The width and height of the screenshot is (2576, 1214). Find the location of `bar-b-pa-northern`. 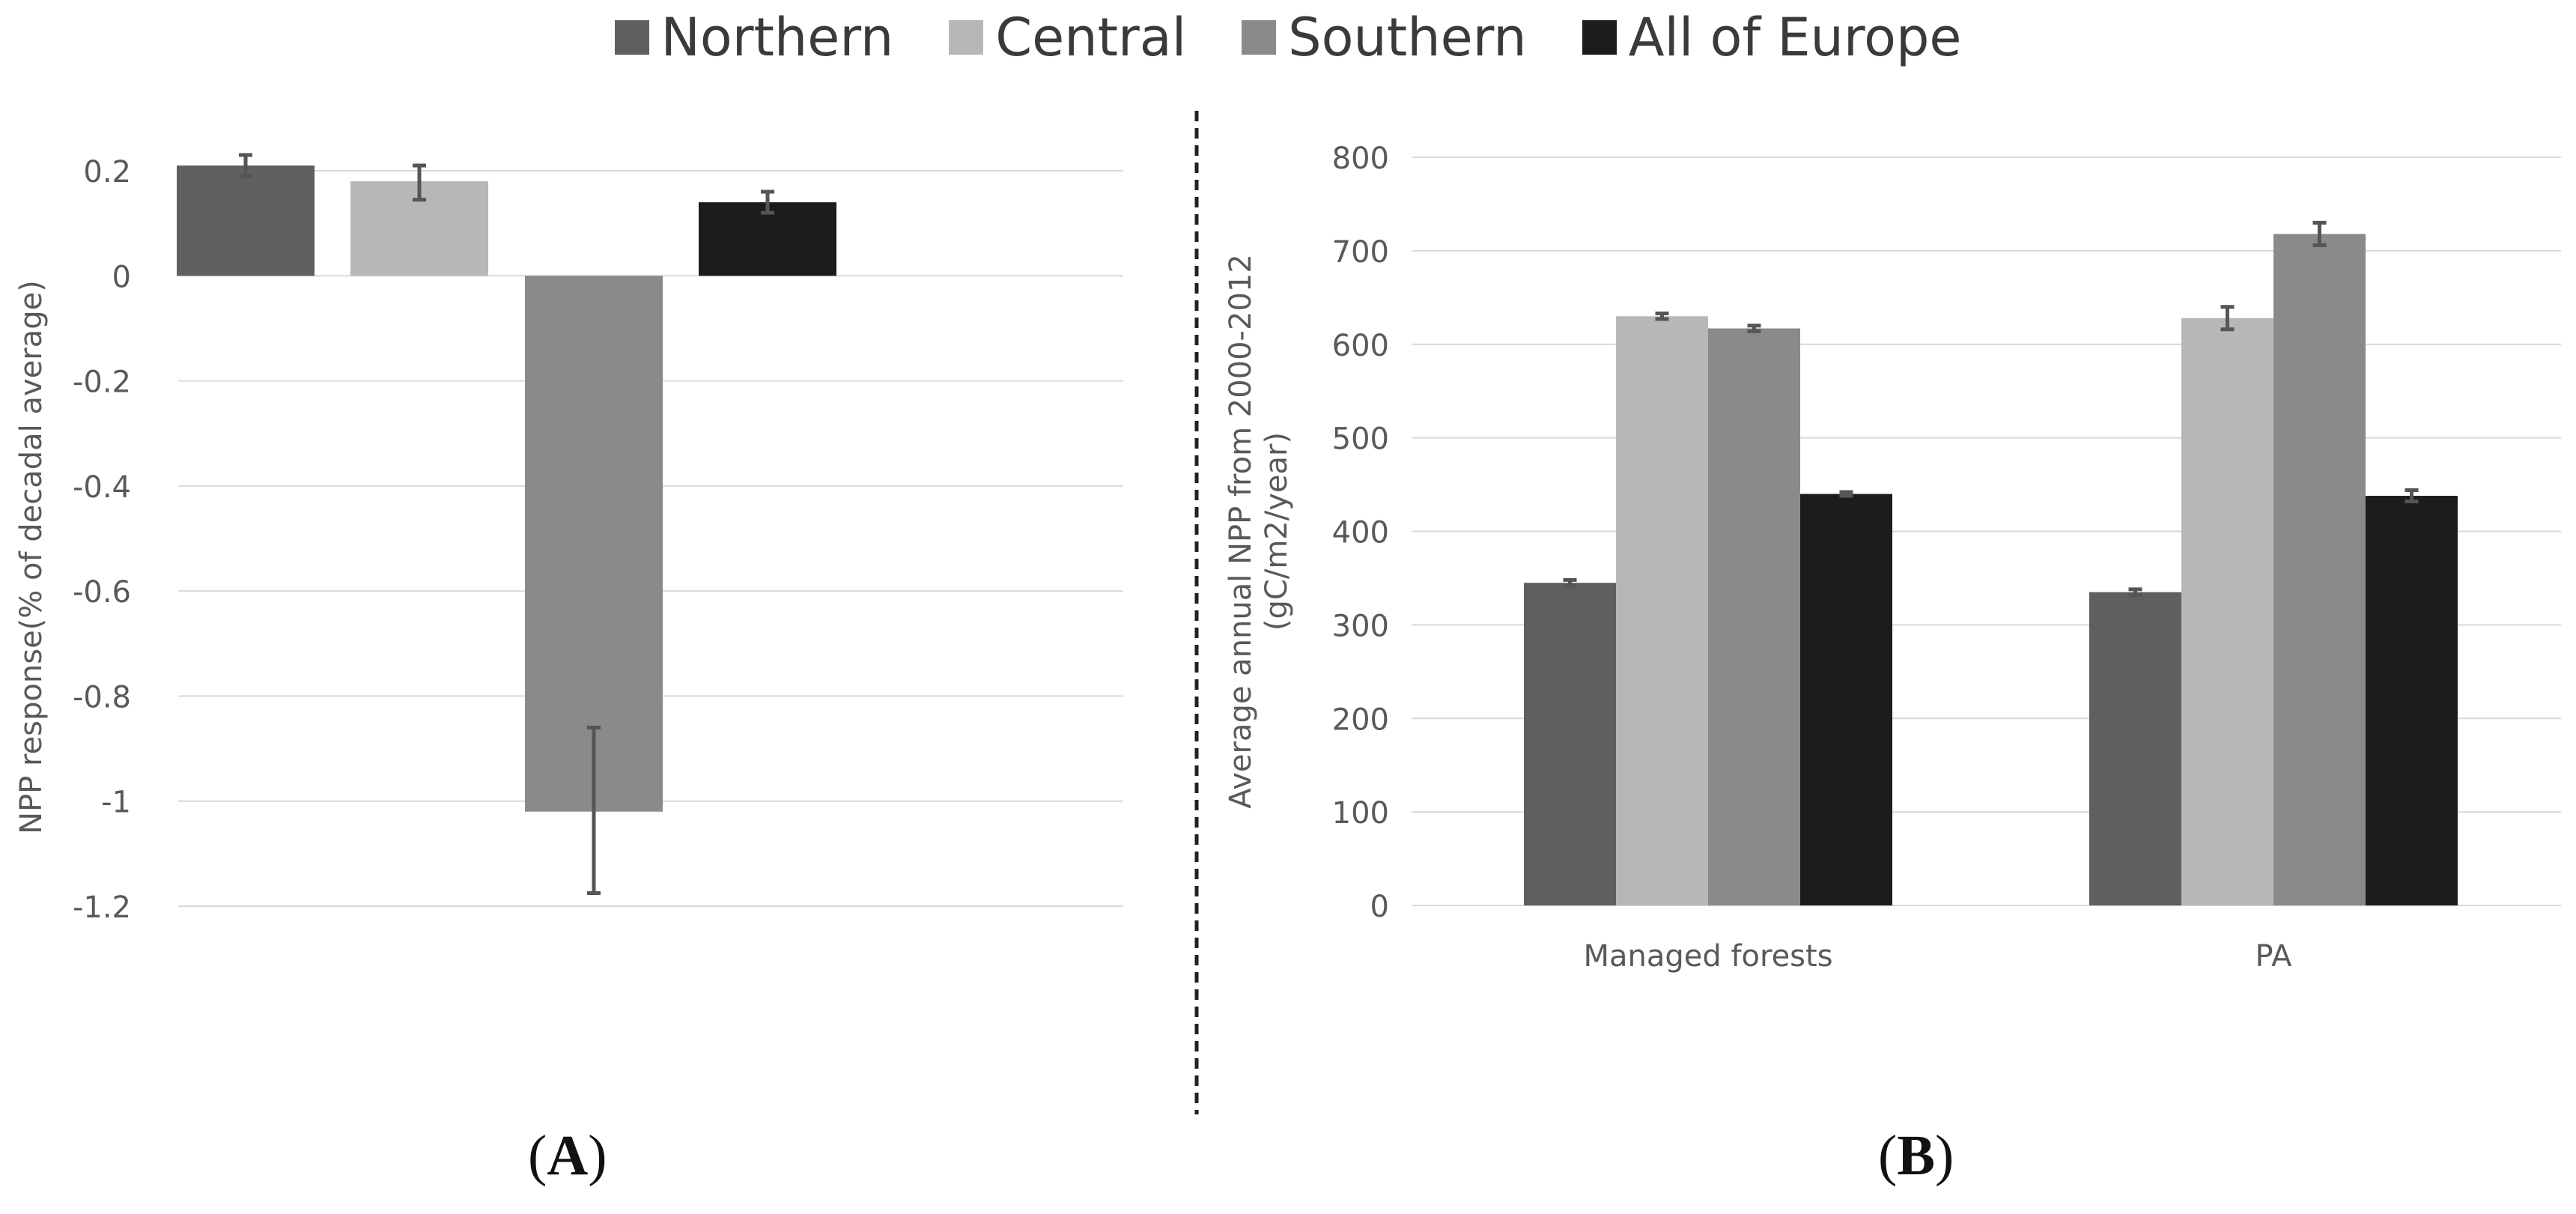

bar-b-pa-northern is located at coordinates (2135, 748).